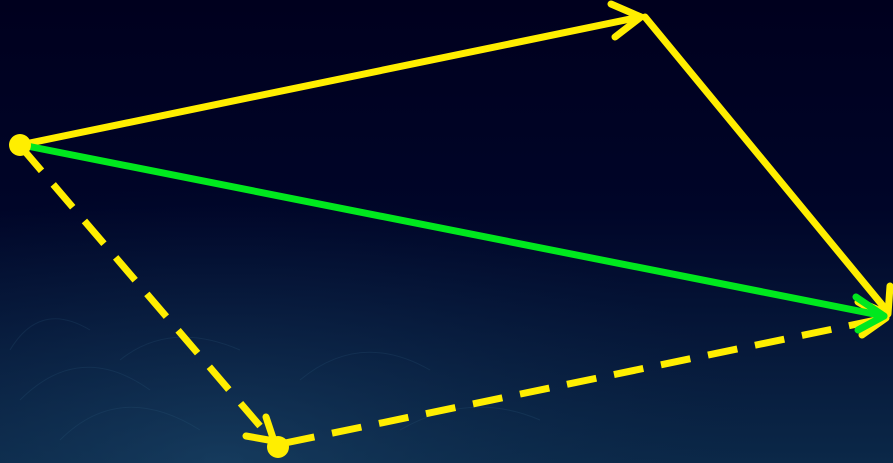 The image size is (893, 463). I want to click on origin-point, so click(20, 145).